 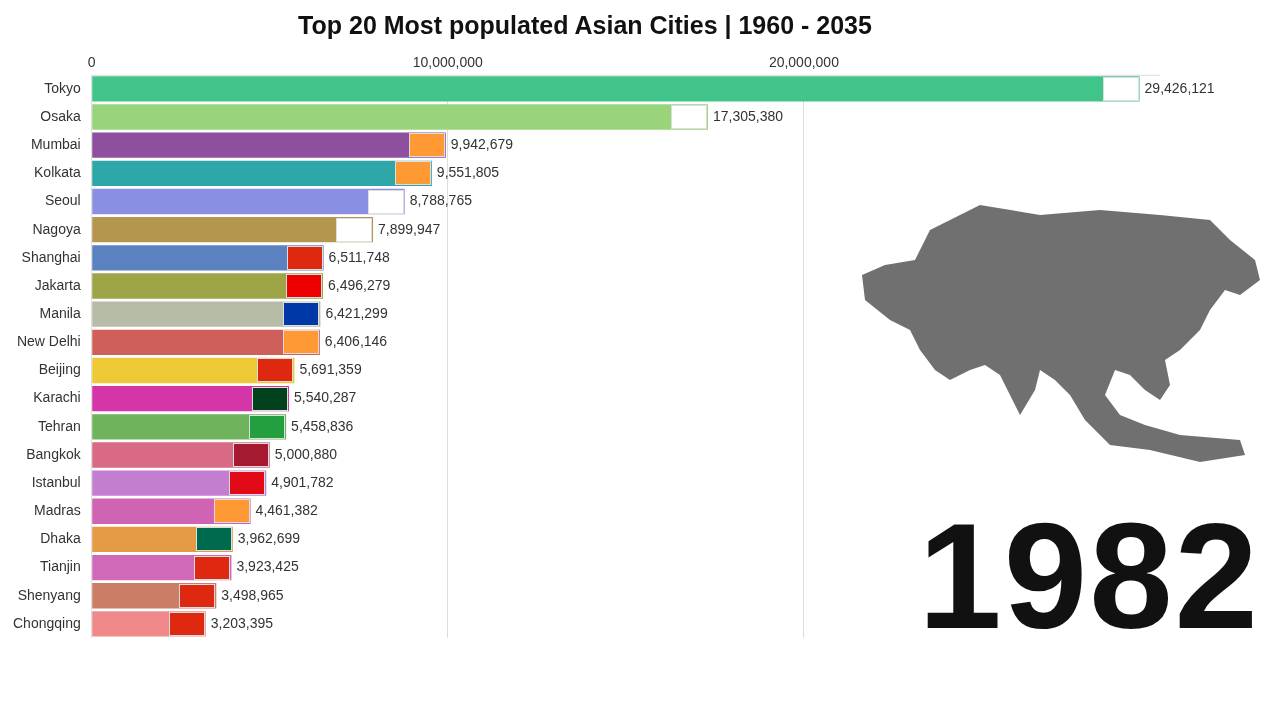 I want to click on y-tick-label: Bangkok, so click(x=54, y=453).